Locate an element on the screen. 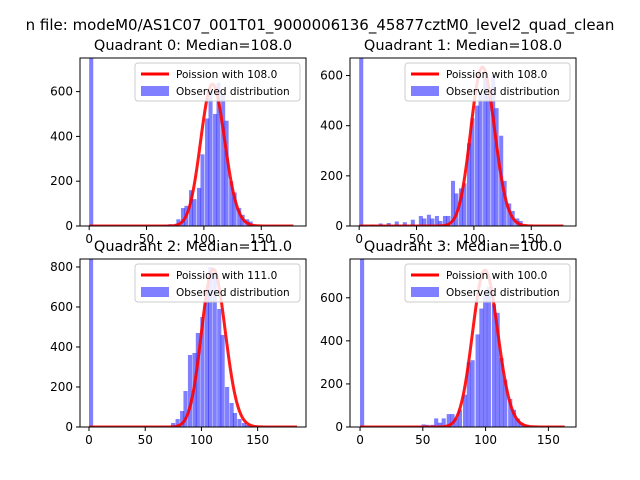 The image size is (640, 480). poisson-curve is located at coordinates (191, 154).